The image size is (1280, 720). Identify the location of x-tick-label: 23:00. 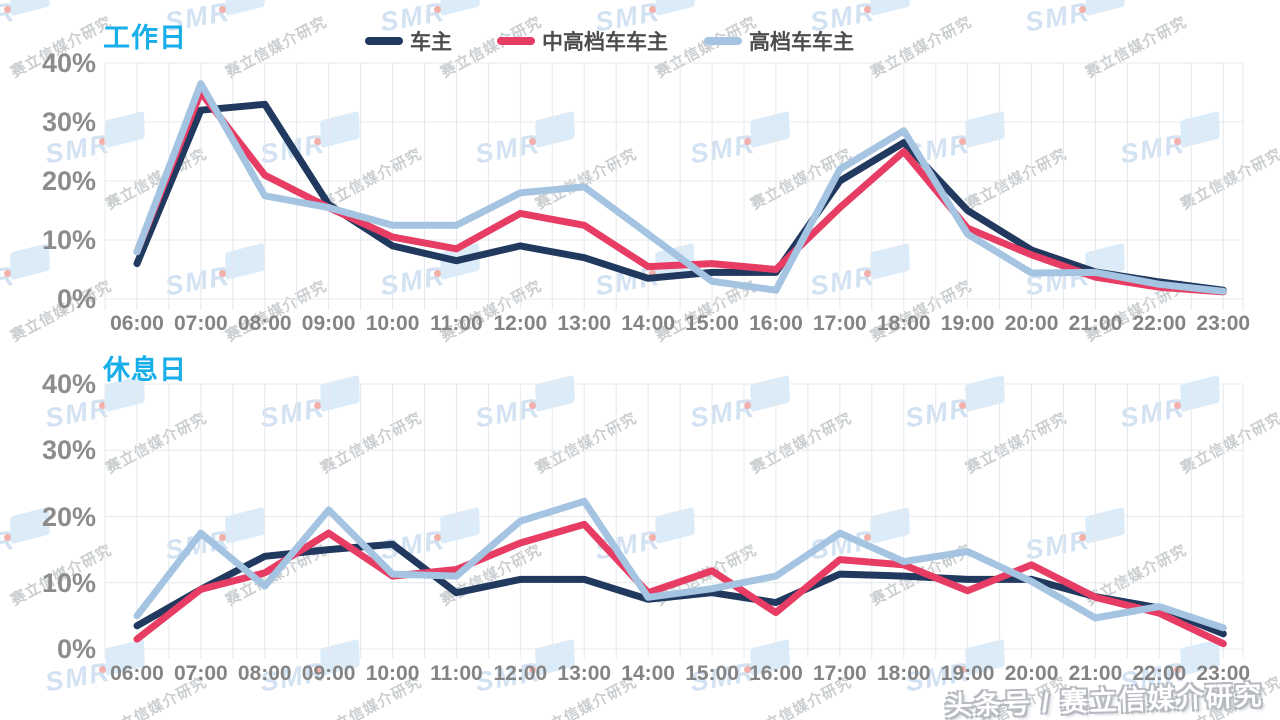
(1223, 323).